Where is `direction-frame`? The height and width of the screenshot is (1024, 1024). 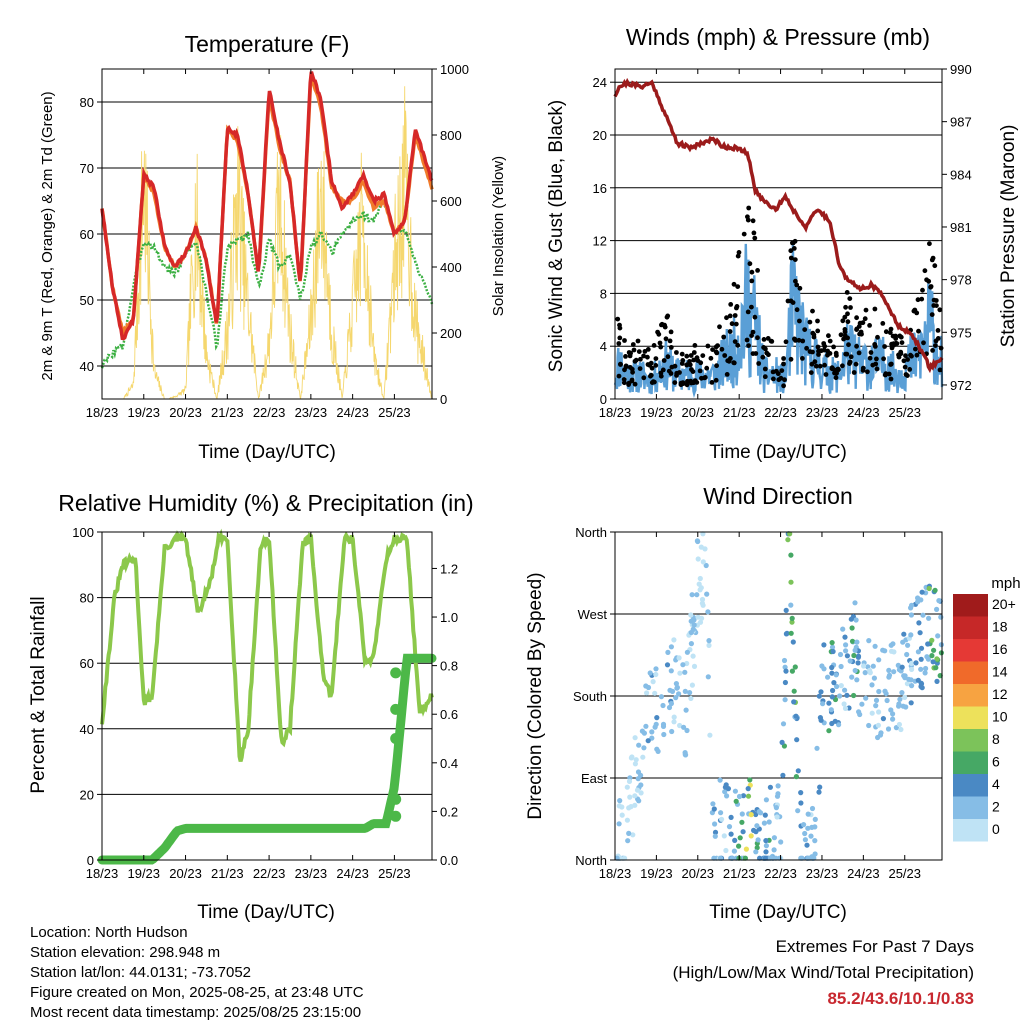 direction-frame is located at coordinates (778, 696).